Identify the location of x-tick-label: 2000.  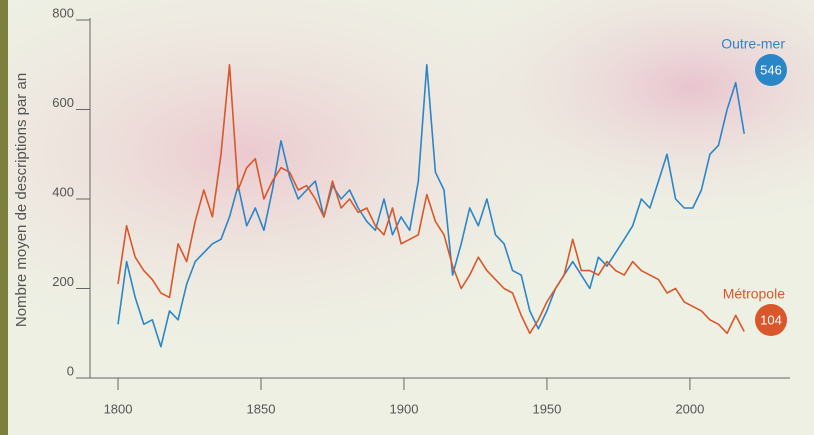
(689, 408).